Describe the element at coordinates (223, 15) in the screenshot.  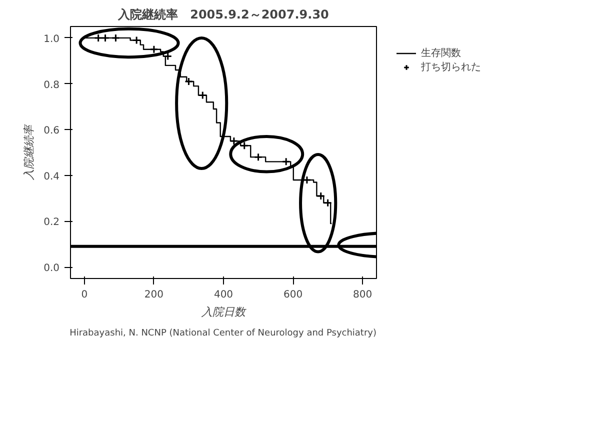
I see `chart-title: 入院継続率 2005.9.2～2007.9.30` at that location.